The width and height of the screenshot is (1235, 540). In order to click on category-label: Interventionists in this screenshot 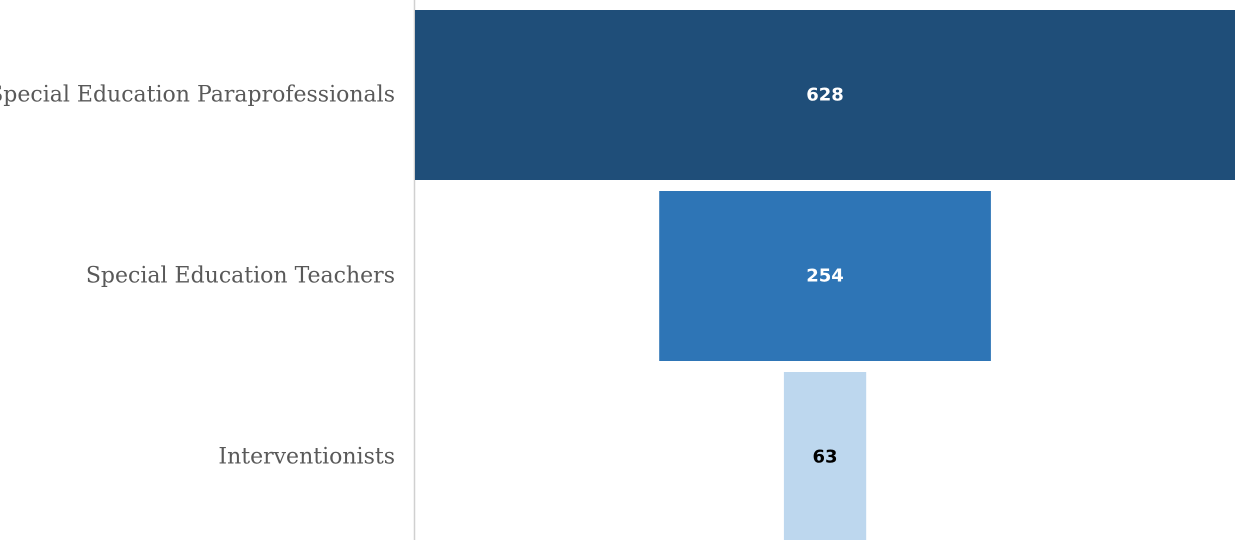, I will do `click(306, 457)`.